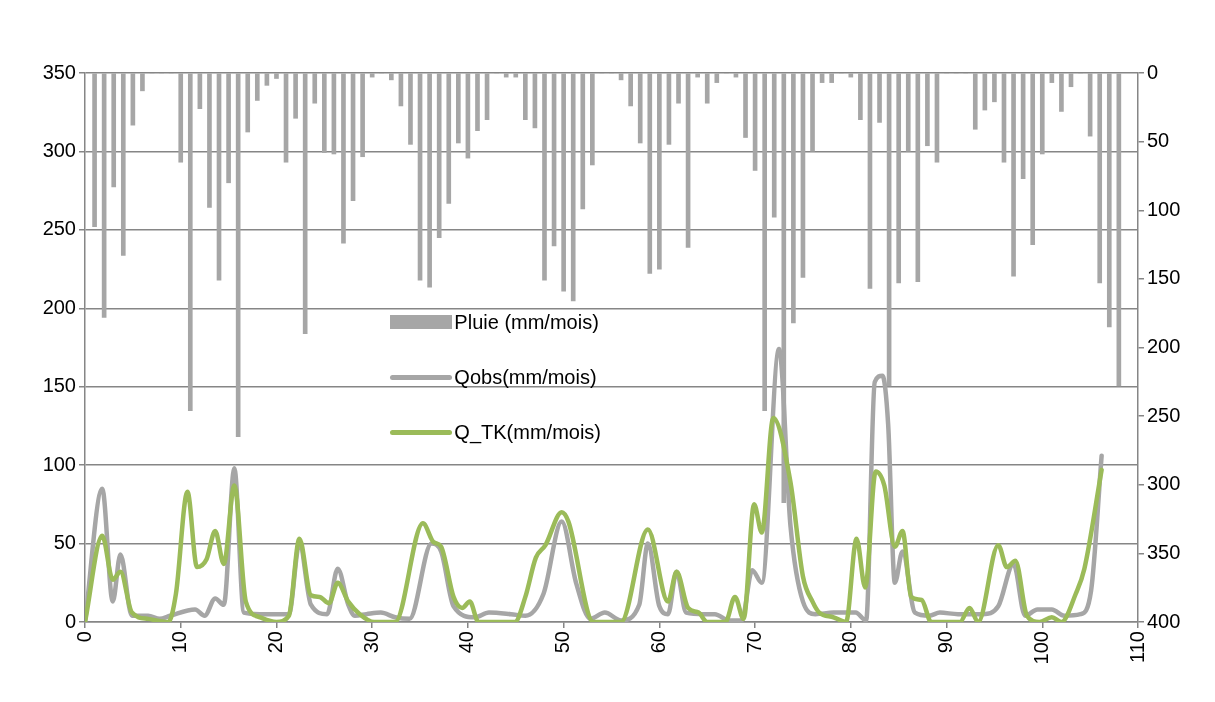 The height and width of the screenshot is (702, 1215). What do you see at coordinates (1153, 71) in the screenshot?
I see `y2-tick-label: 0` at bounding box center [1153, 71].